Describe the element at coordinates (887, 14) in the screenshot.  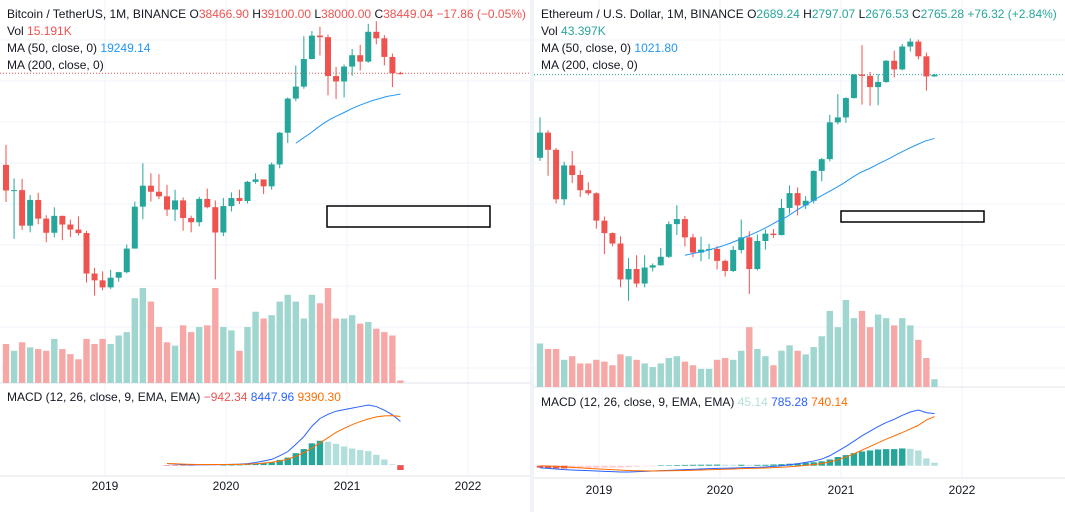
I see `eth-low: 2676.53` at that location.